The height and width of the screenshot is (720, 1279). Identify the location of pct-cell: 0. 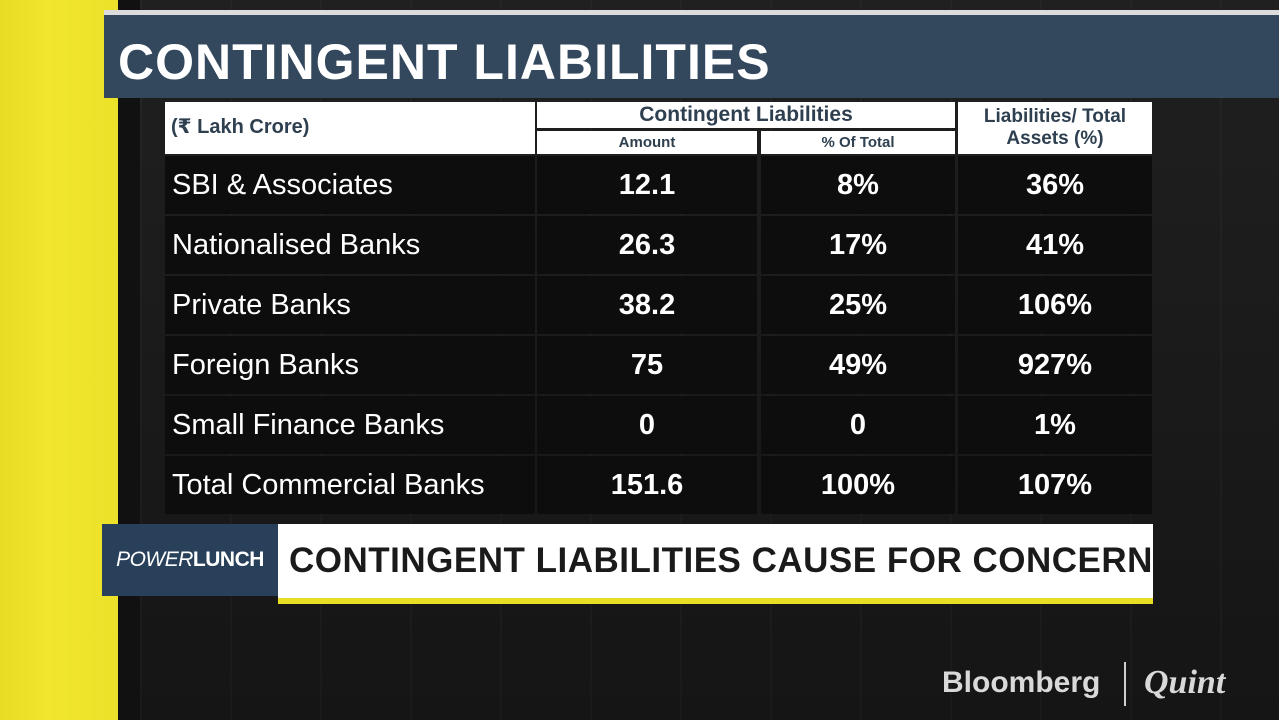
(858, 425).